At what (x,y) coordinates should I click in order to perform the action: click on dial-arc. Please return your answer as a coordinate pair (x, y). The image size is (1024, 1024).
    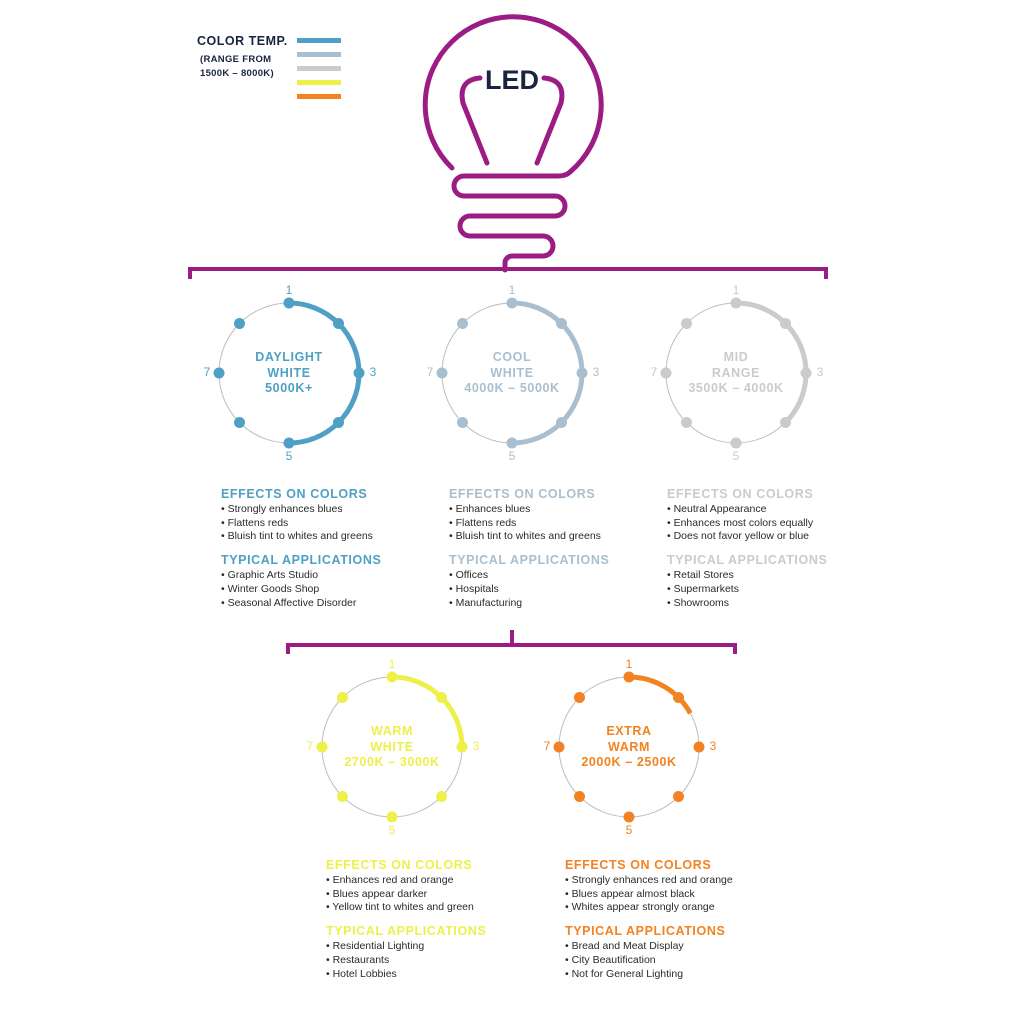
    Looking at the image, I should click on (772, 362).